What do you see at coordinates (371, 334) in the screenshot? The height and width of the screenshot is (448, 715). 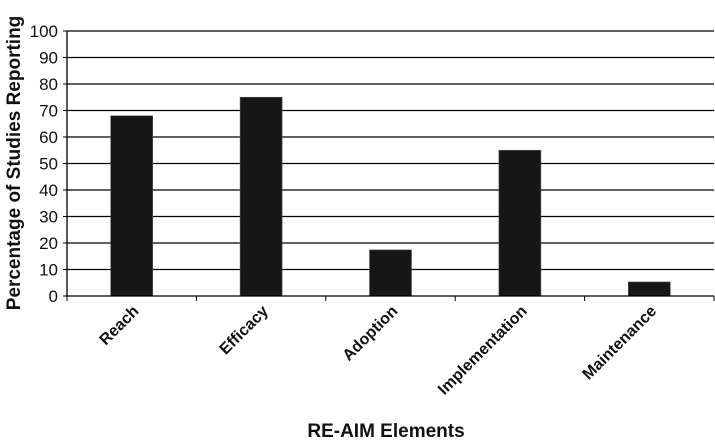 I see `x-tick-label: Adoption` at bounding box center [371, 334].